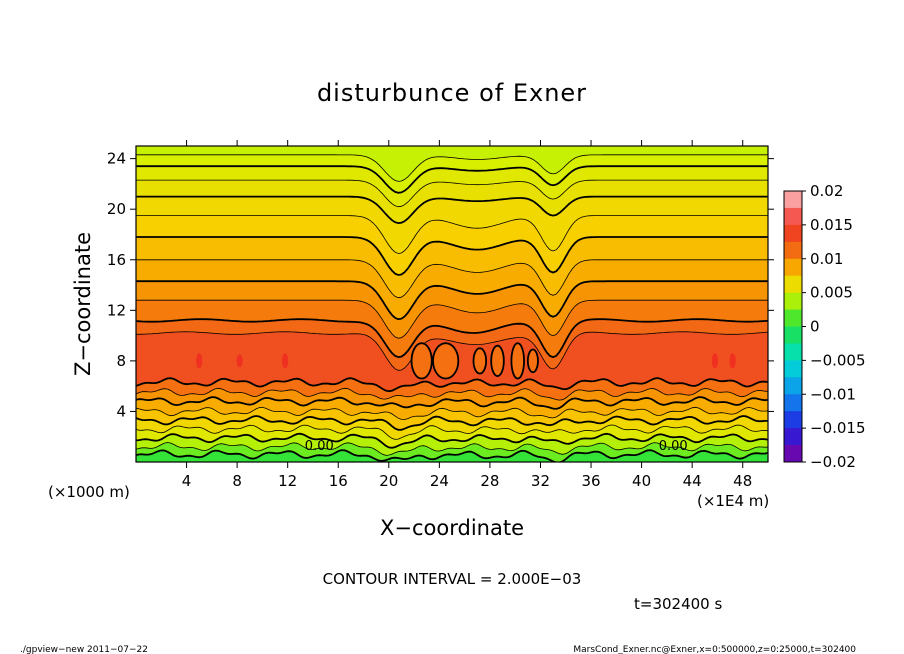 This screenshot has width=904, height=654. Describe the element at coordinates (641, 481) in the screenshot. I see `x-tick-label: 40` at that location.